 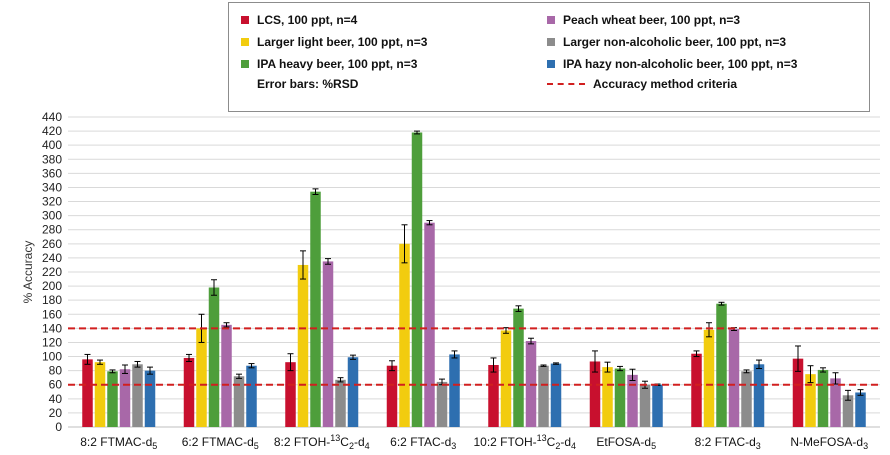 What do you see at coordinates (566, 84) in the screenshot?
I see `legend-dash-criteria` at bounding box center [566, 84].